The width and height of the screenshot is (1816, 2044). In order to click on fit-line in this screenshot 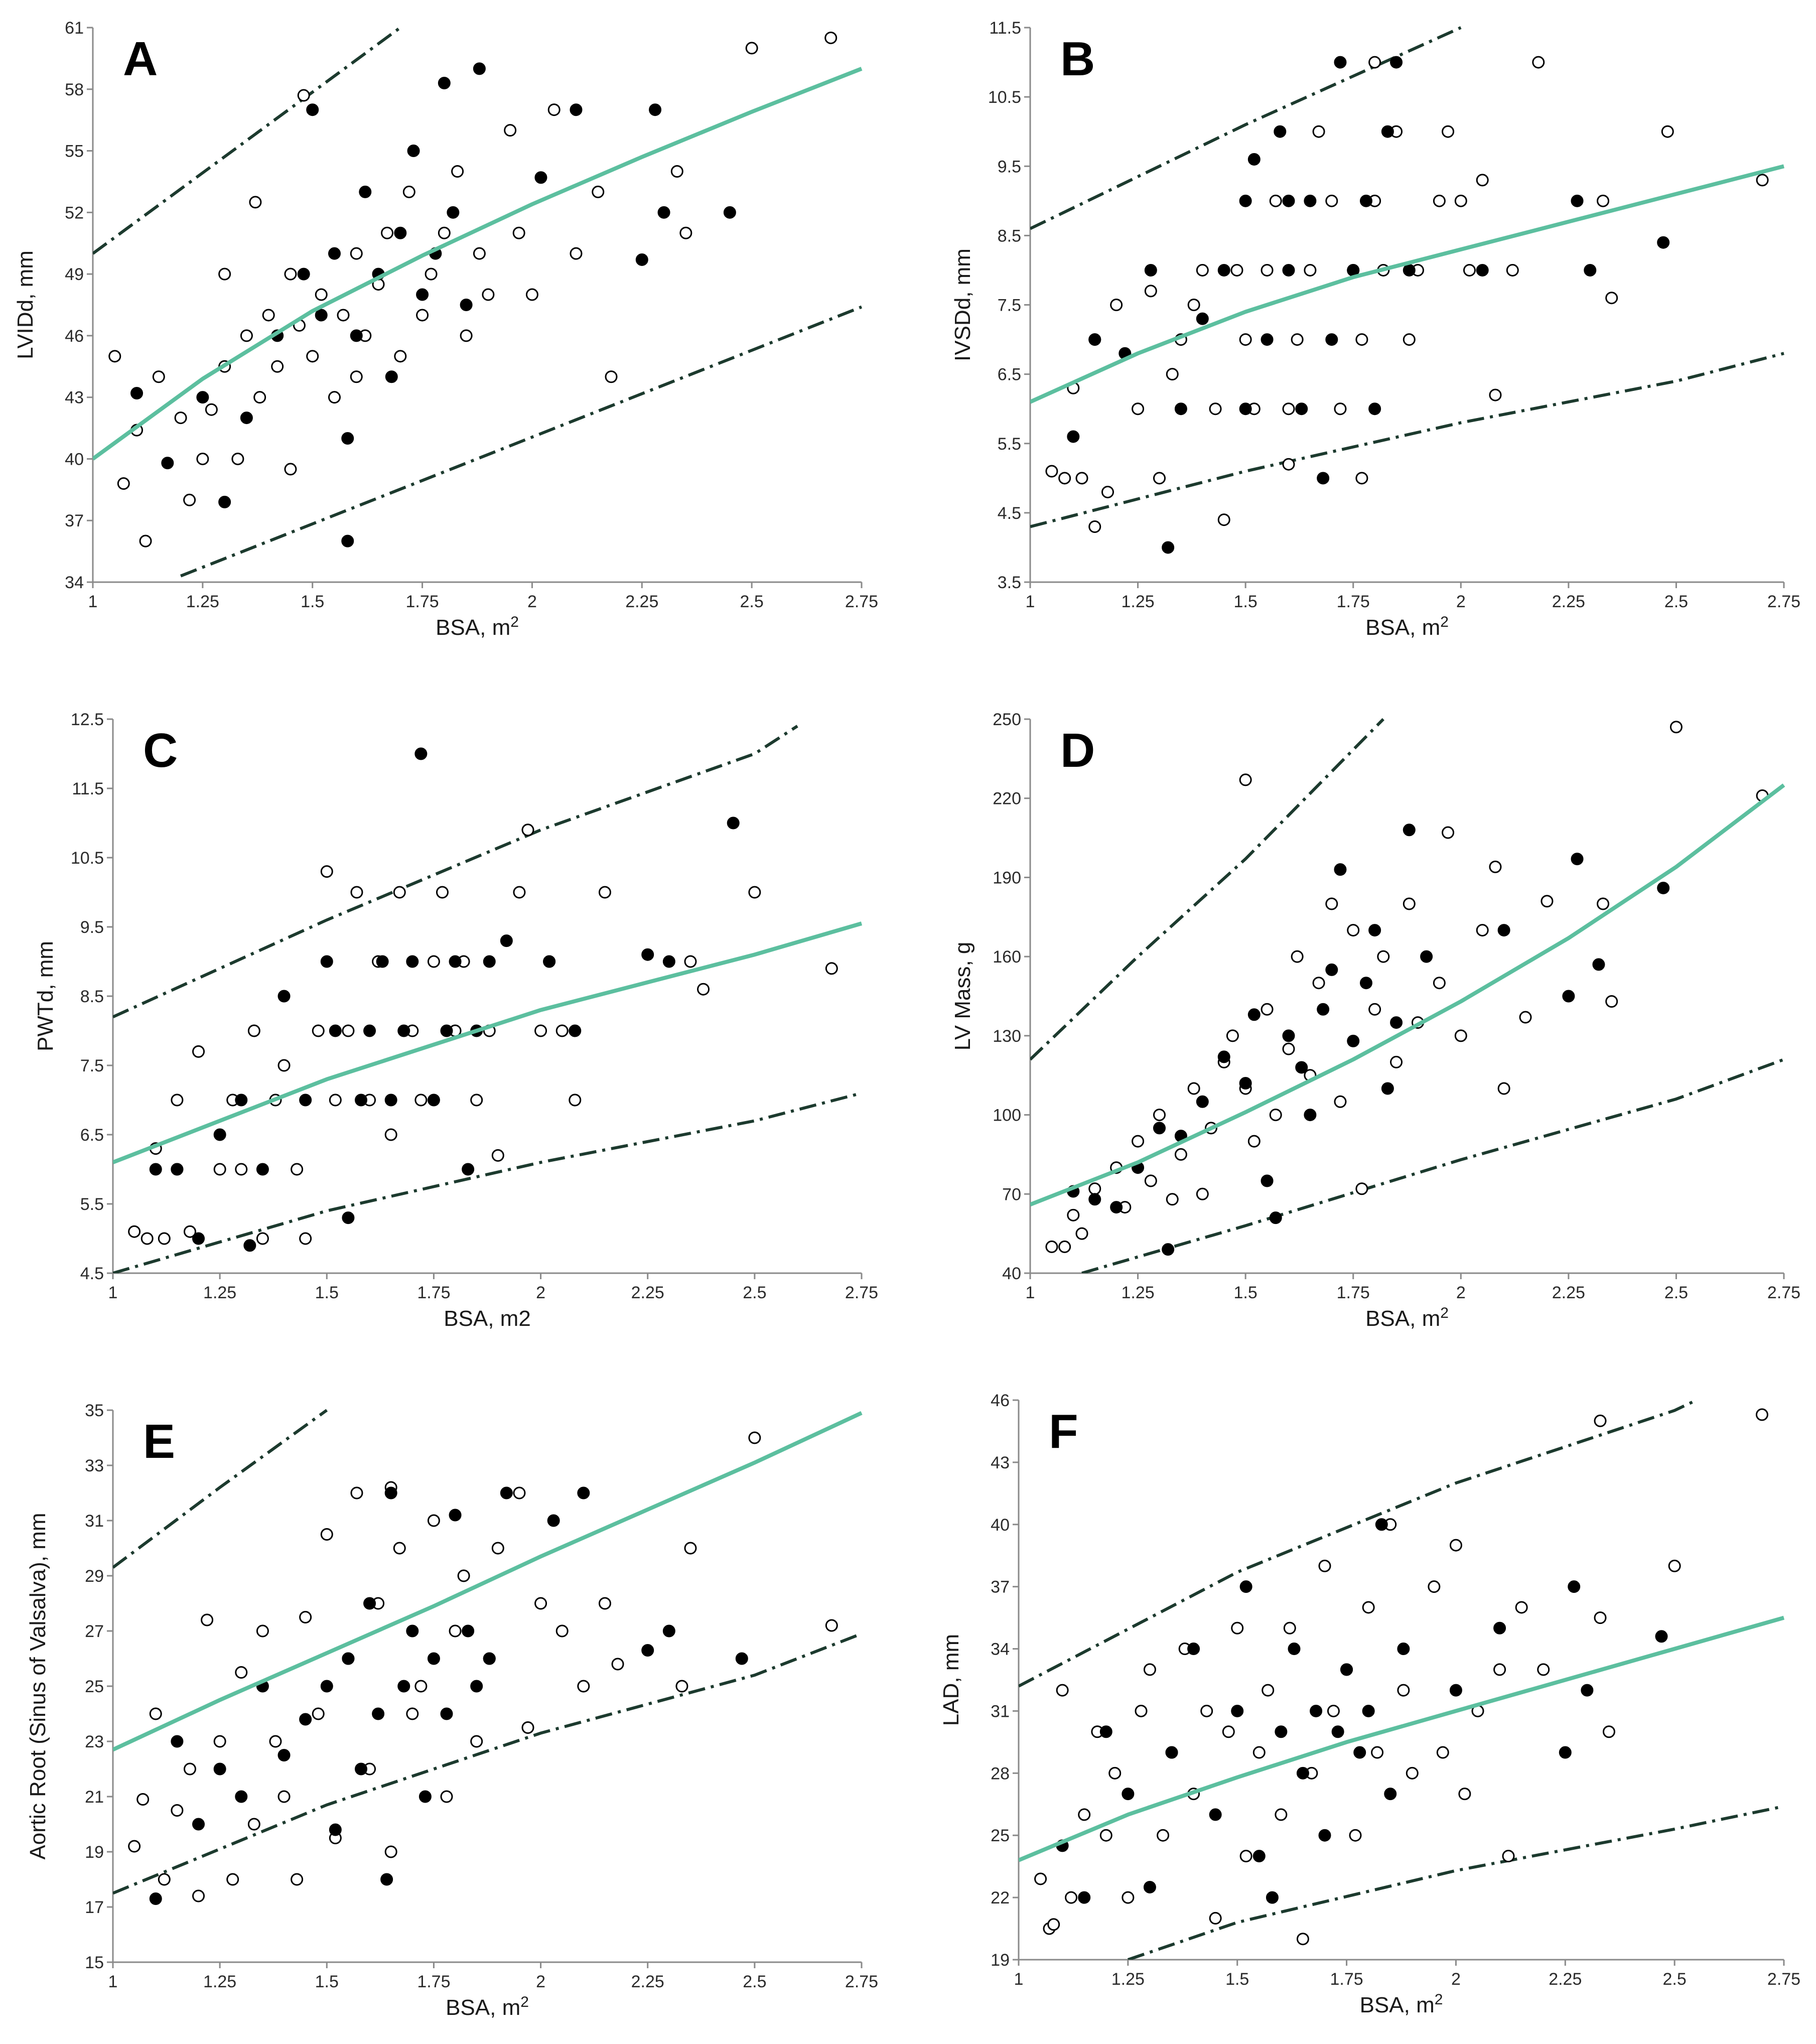, I will do `click(478, 264)`.